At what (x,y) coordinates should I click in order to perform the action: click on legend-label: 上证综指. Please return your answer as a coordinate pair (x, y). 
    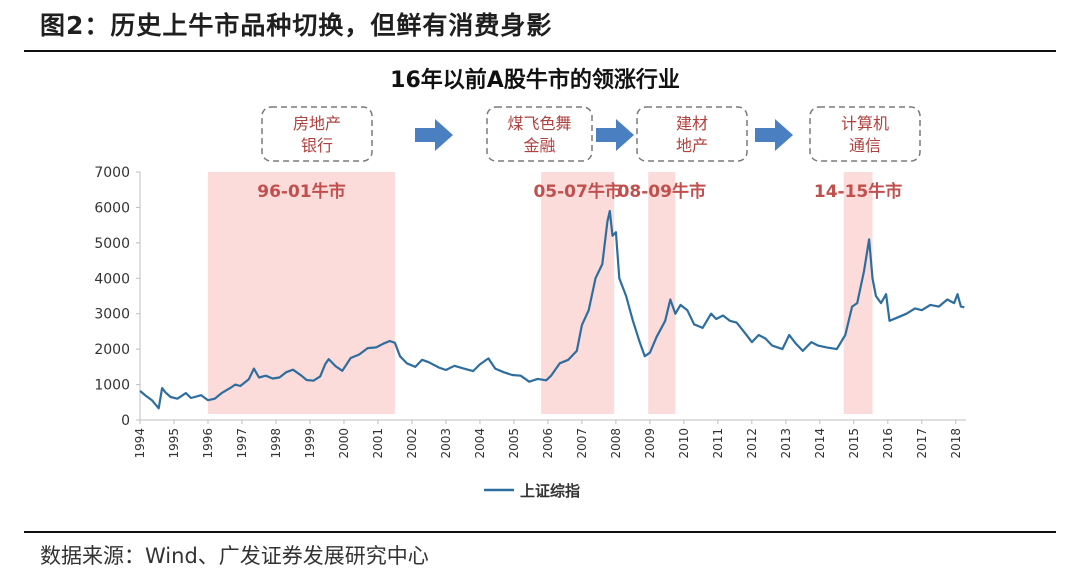
    Looking at the image, I should click on (550, 491).